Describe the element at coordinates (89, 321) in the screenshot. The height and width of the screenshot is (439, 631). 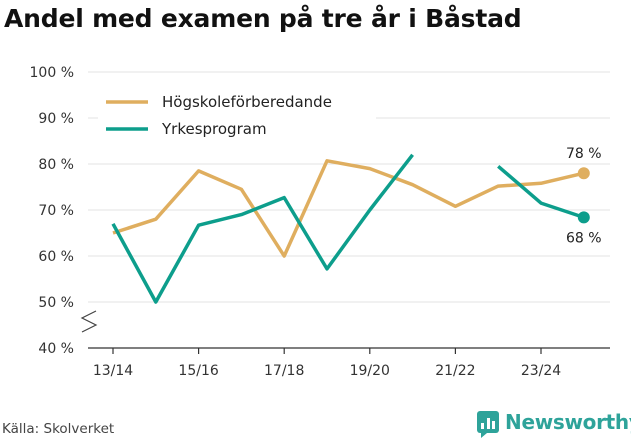
I see `axis-break-mark` at that location.